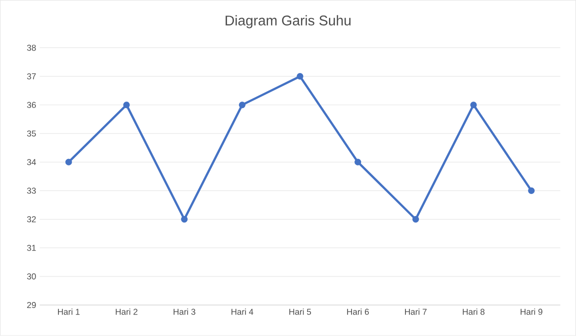 The height and width of the screenshot is (336, 576). What do you see at coordinates (127, 311) in the screenshot?
I see `x-tick-label: Hari 2` at bounding box center [127, 311].